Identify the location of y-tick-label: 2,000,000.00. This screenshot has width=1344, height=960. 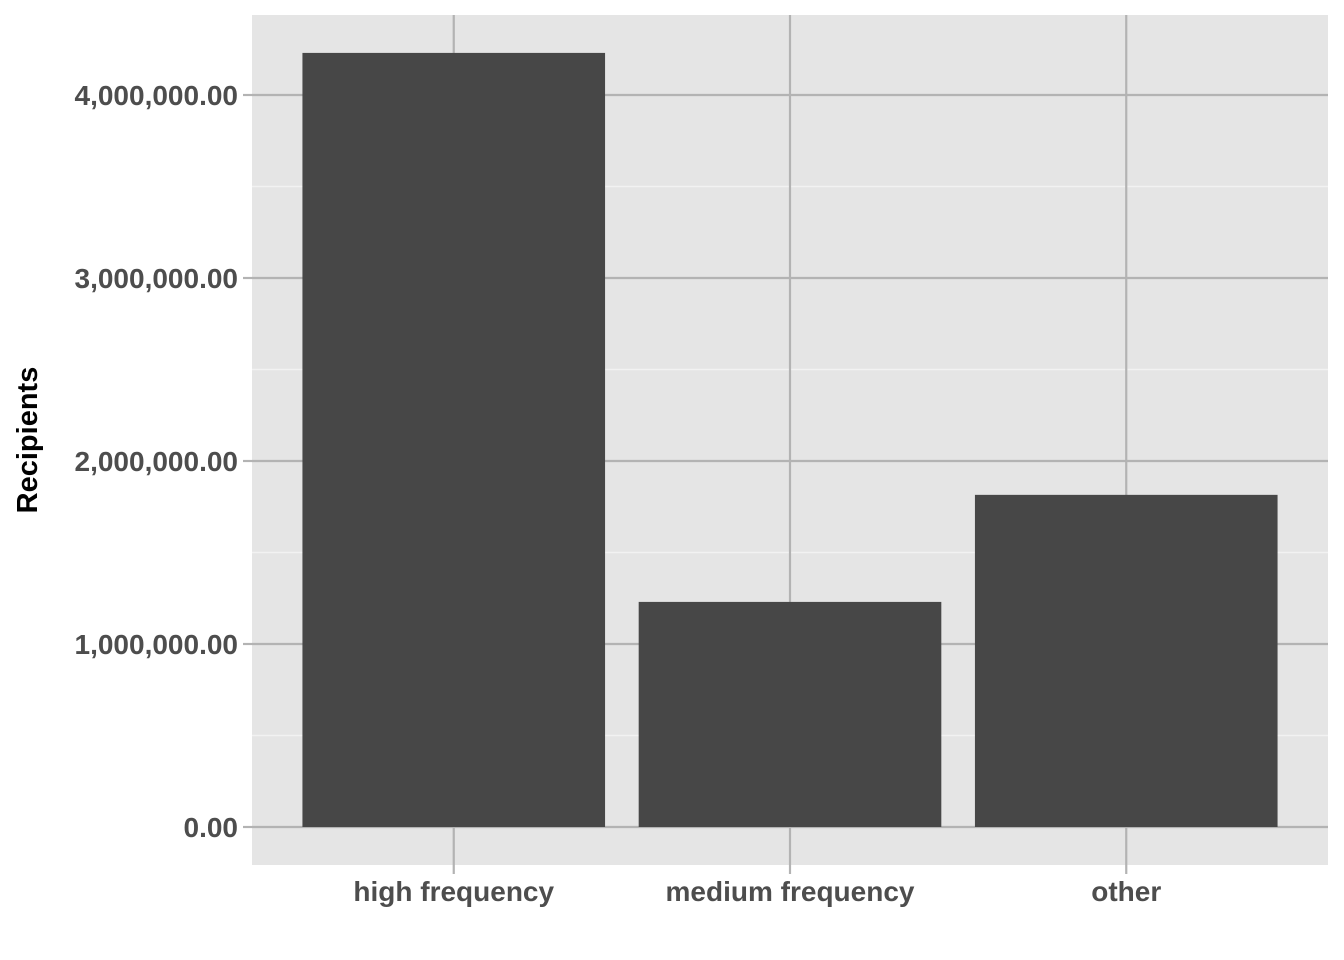
(157, 461).